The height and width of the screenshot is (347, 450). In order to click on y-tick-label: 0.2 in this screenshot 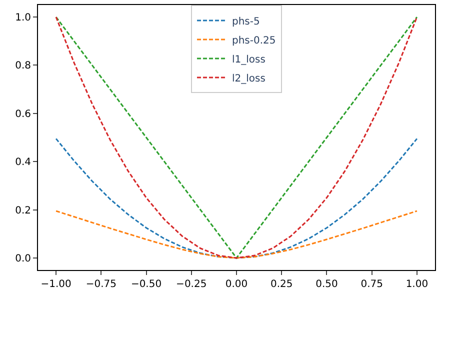, I will do `click(23, 210)`.